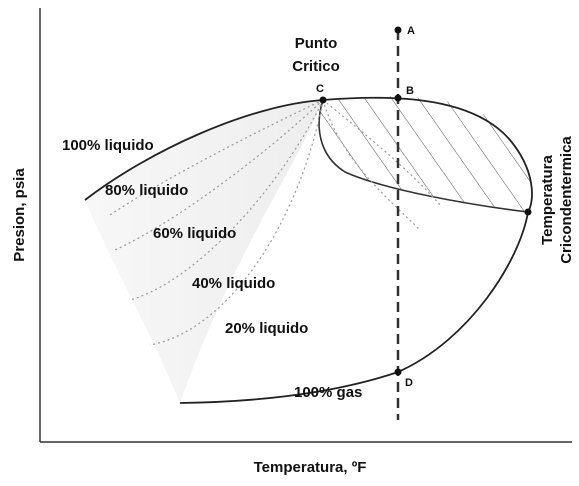 The height and width of the screenshot is (486, 579). What do you see at coordinates (566, 200) in the screenshot?
I see `cricondentherm-label: Cricondentermica` at bounding box center [566, 200].